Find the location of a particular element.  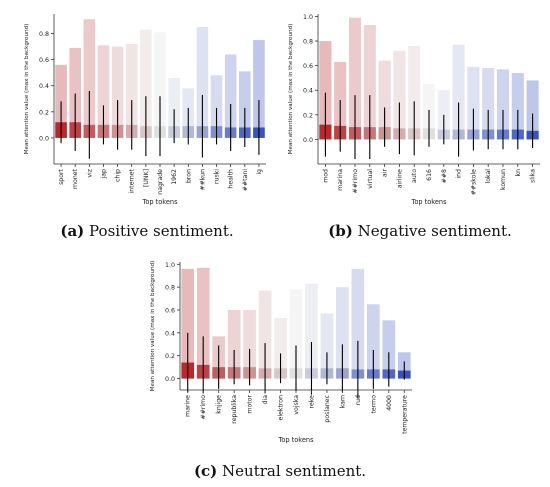

x-tick-label: 616 is located at coordinates (429, 175).